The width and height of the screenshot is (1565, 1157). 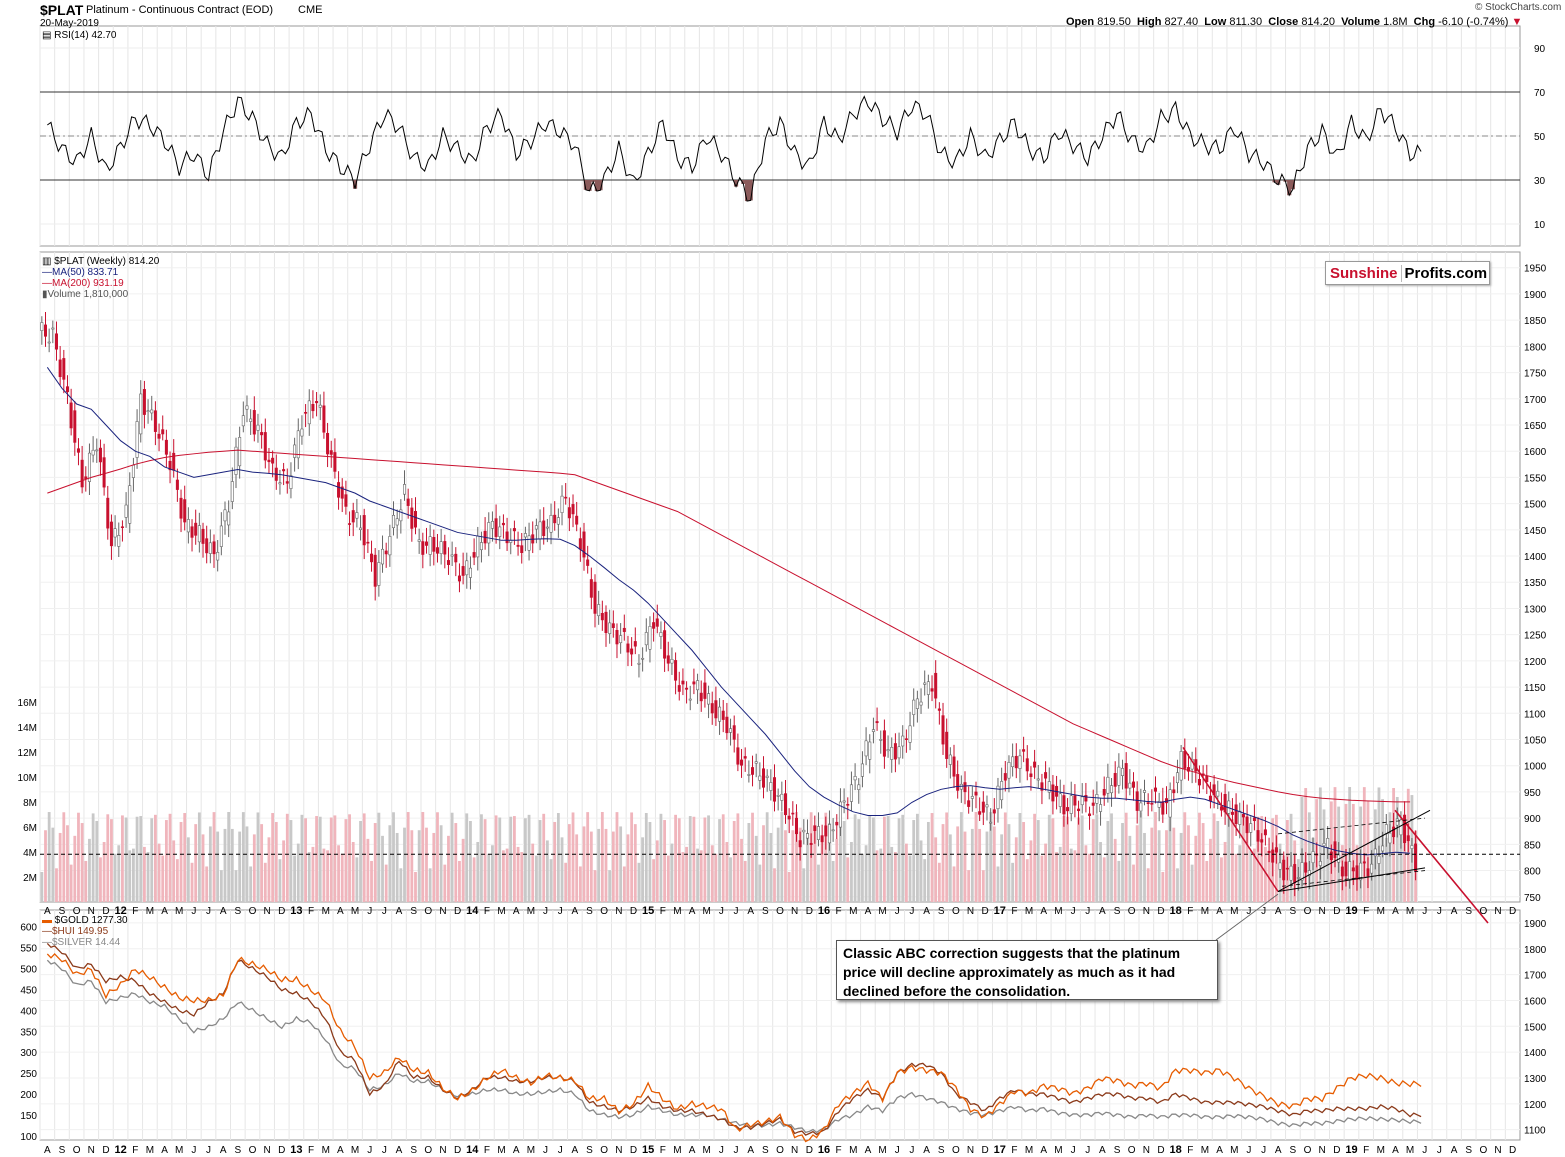 What do you see at coordinates (589, 1150) in the screenshot?
I see `x-tick-label: S` at bounding box center [589, 1150].